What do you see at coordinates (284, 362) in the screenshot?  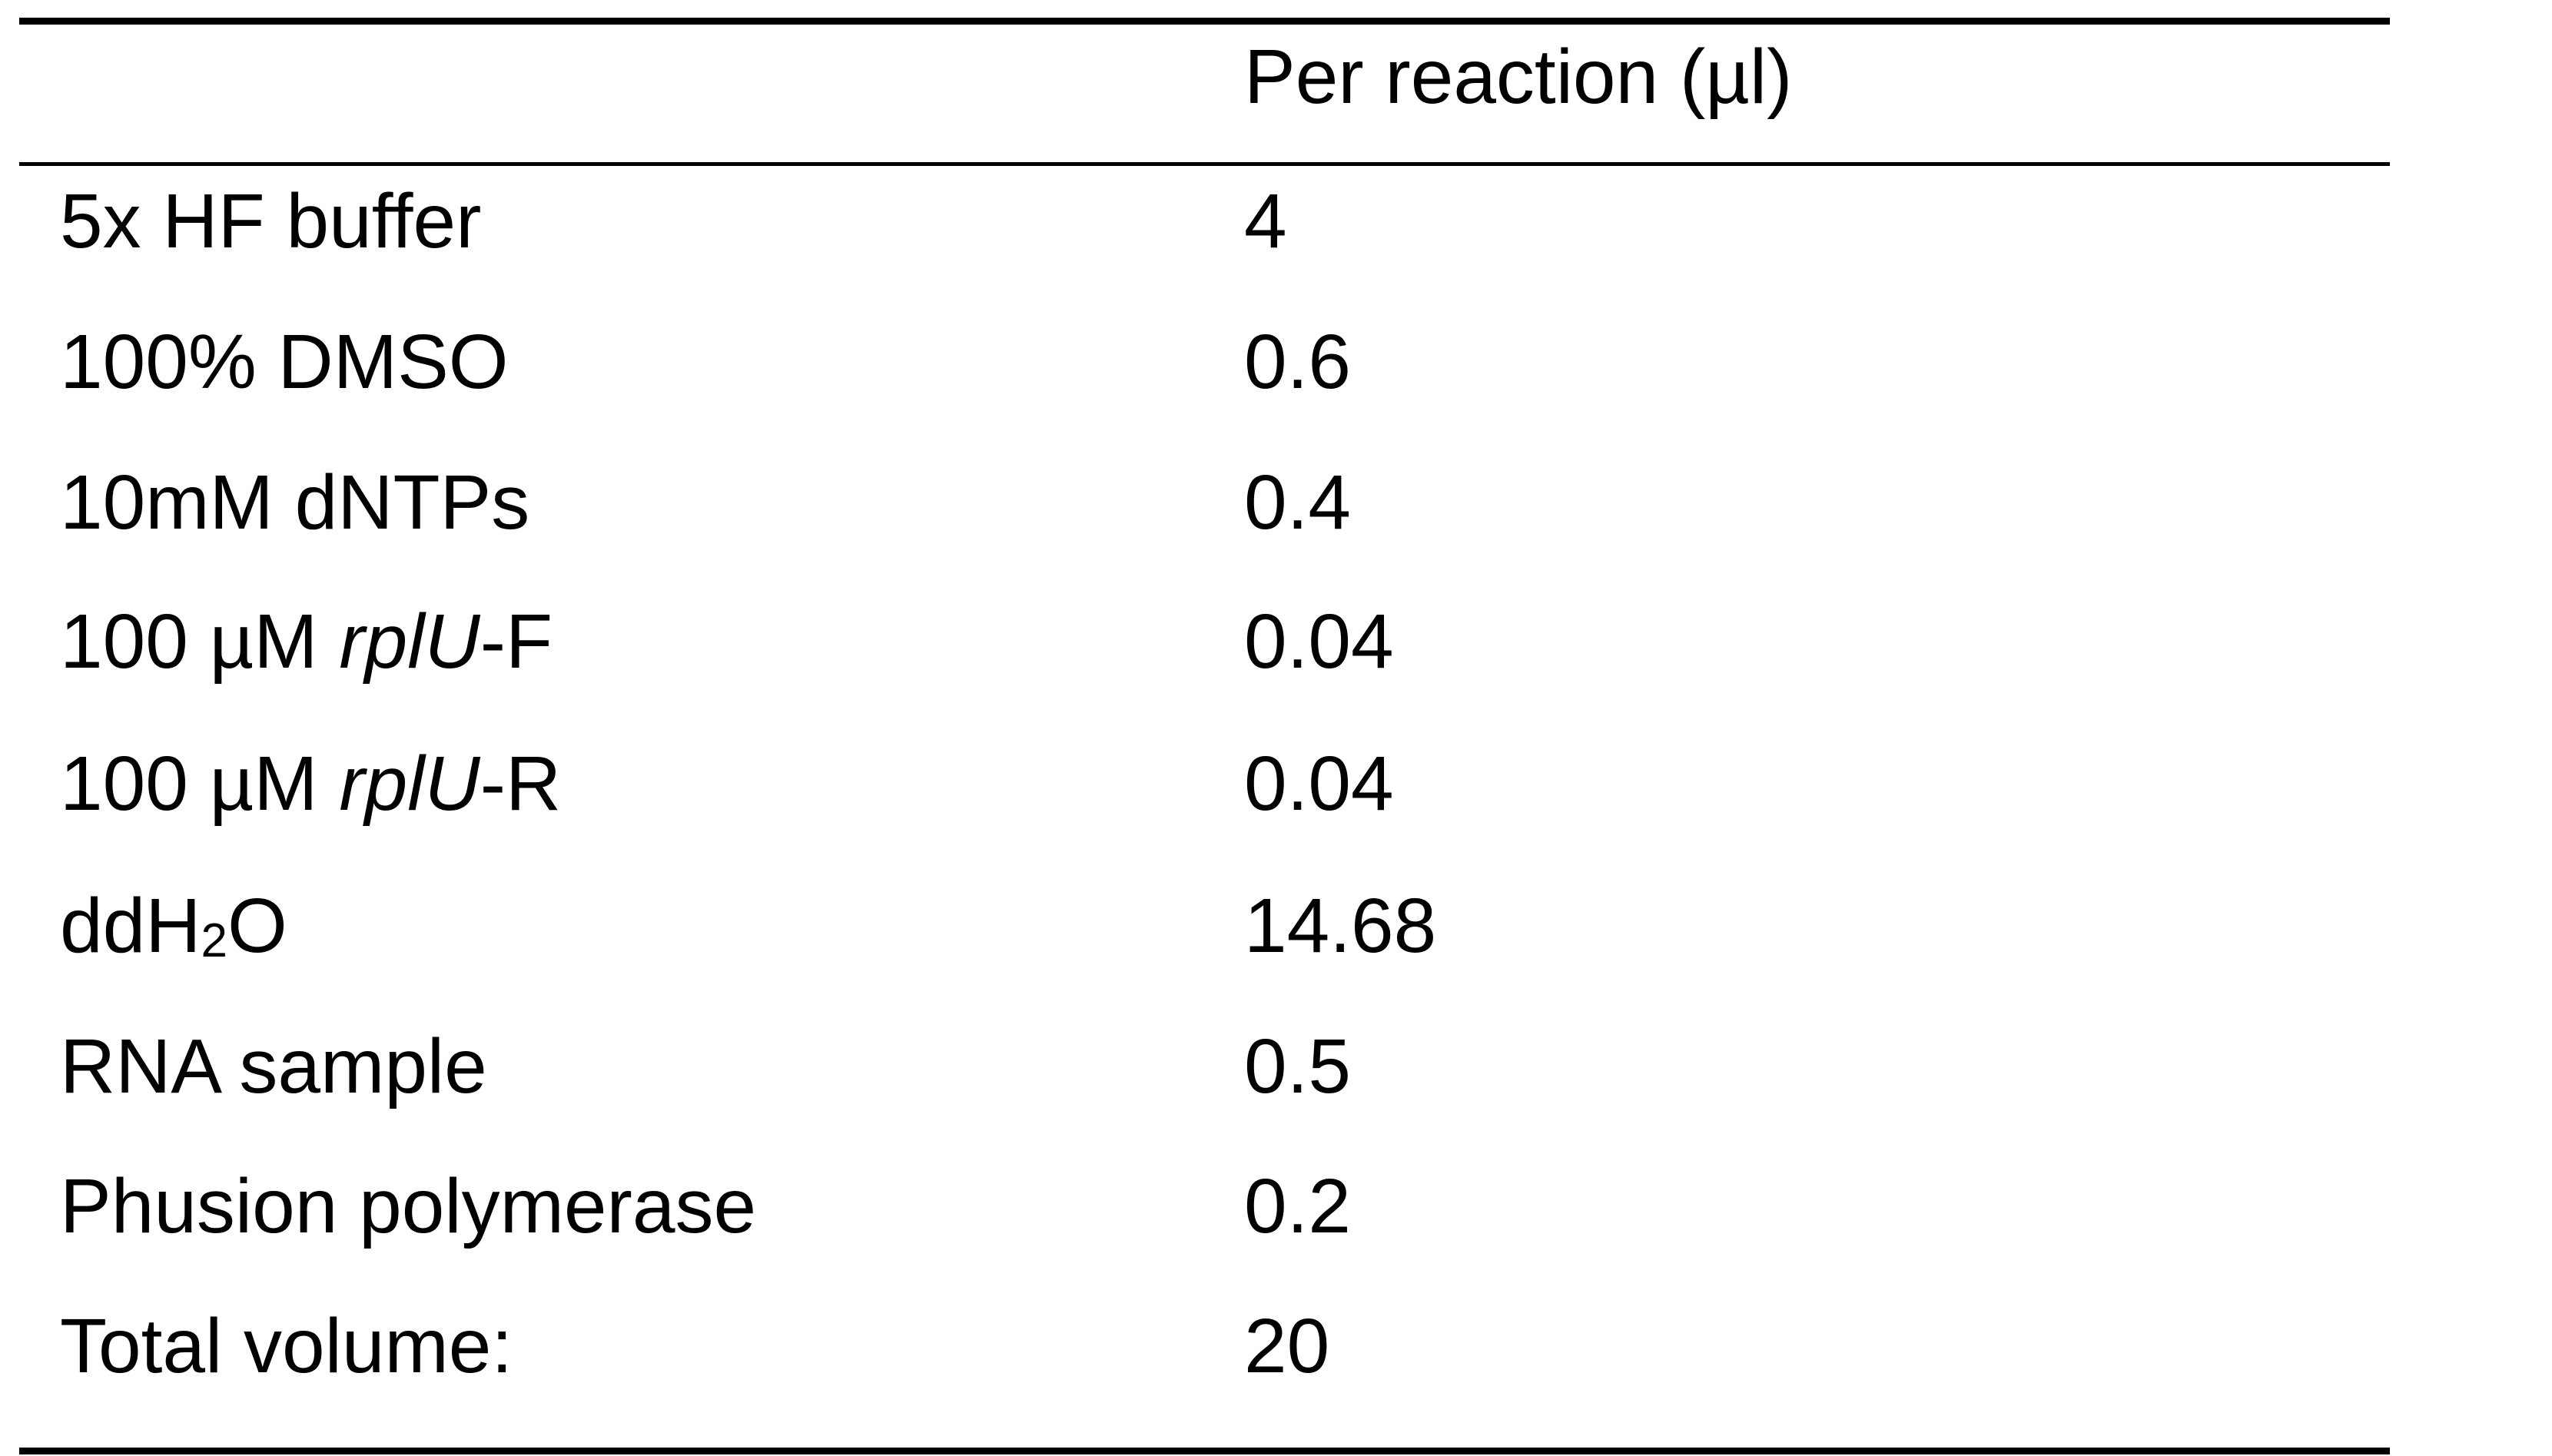 I see `row-reagent: 100% DMSO` at bounding box center [284, 362].